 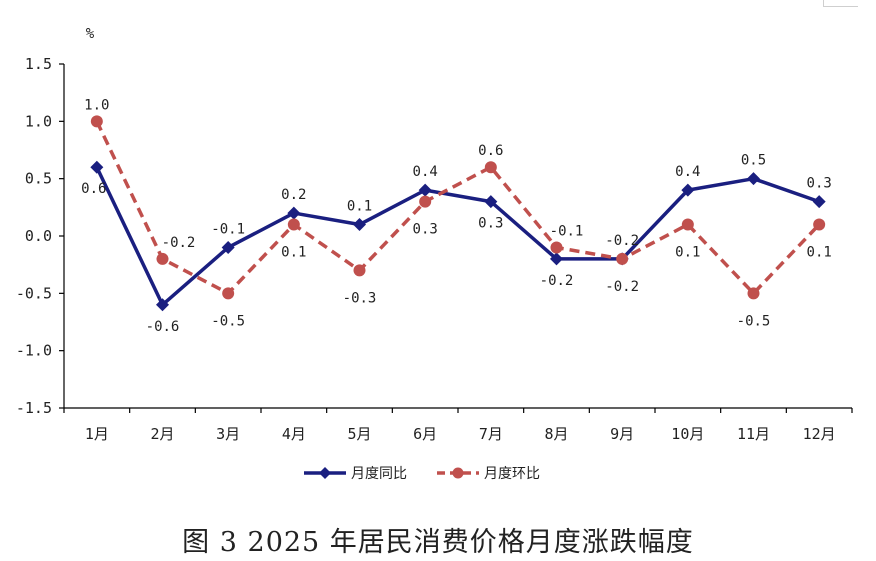 I want to click on x-tick-label: 5月, so click(x=359, y=434).